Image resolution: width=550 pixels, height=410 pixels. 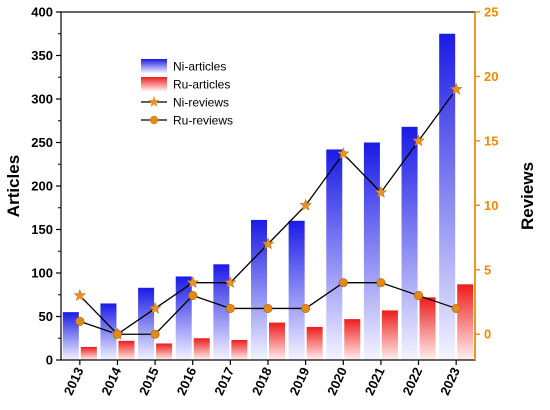 I want to click on legend-label: Ru-articles, so click(x=201, y=85).